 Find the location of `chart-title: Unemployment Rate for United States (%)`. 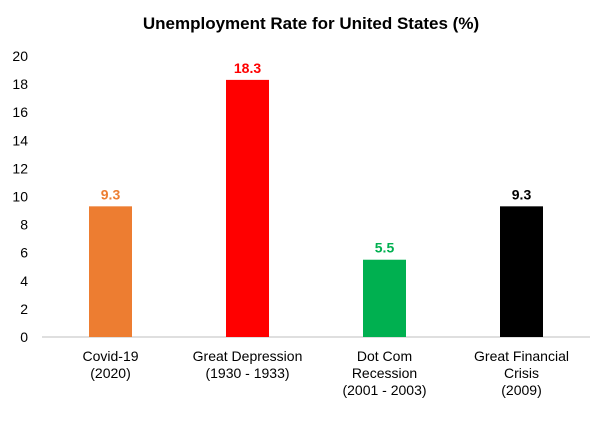

chart-title: Unemployment Rate for United States (%) is located at coordinates (311, 23).